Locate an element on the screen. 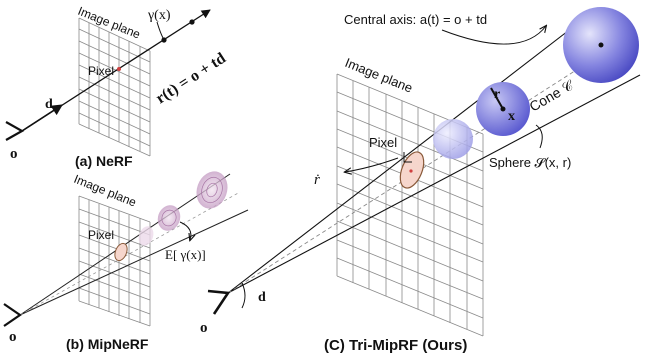 The width and height of the screenshot is (645, 360). image-plane-label-c: Image plane is located at coordinates (379, 75).